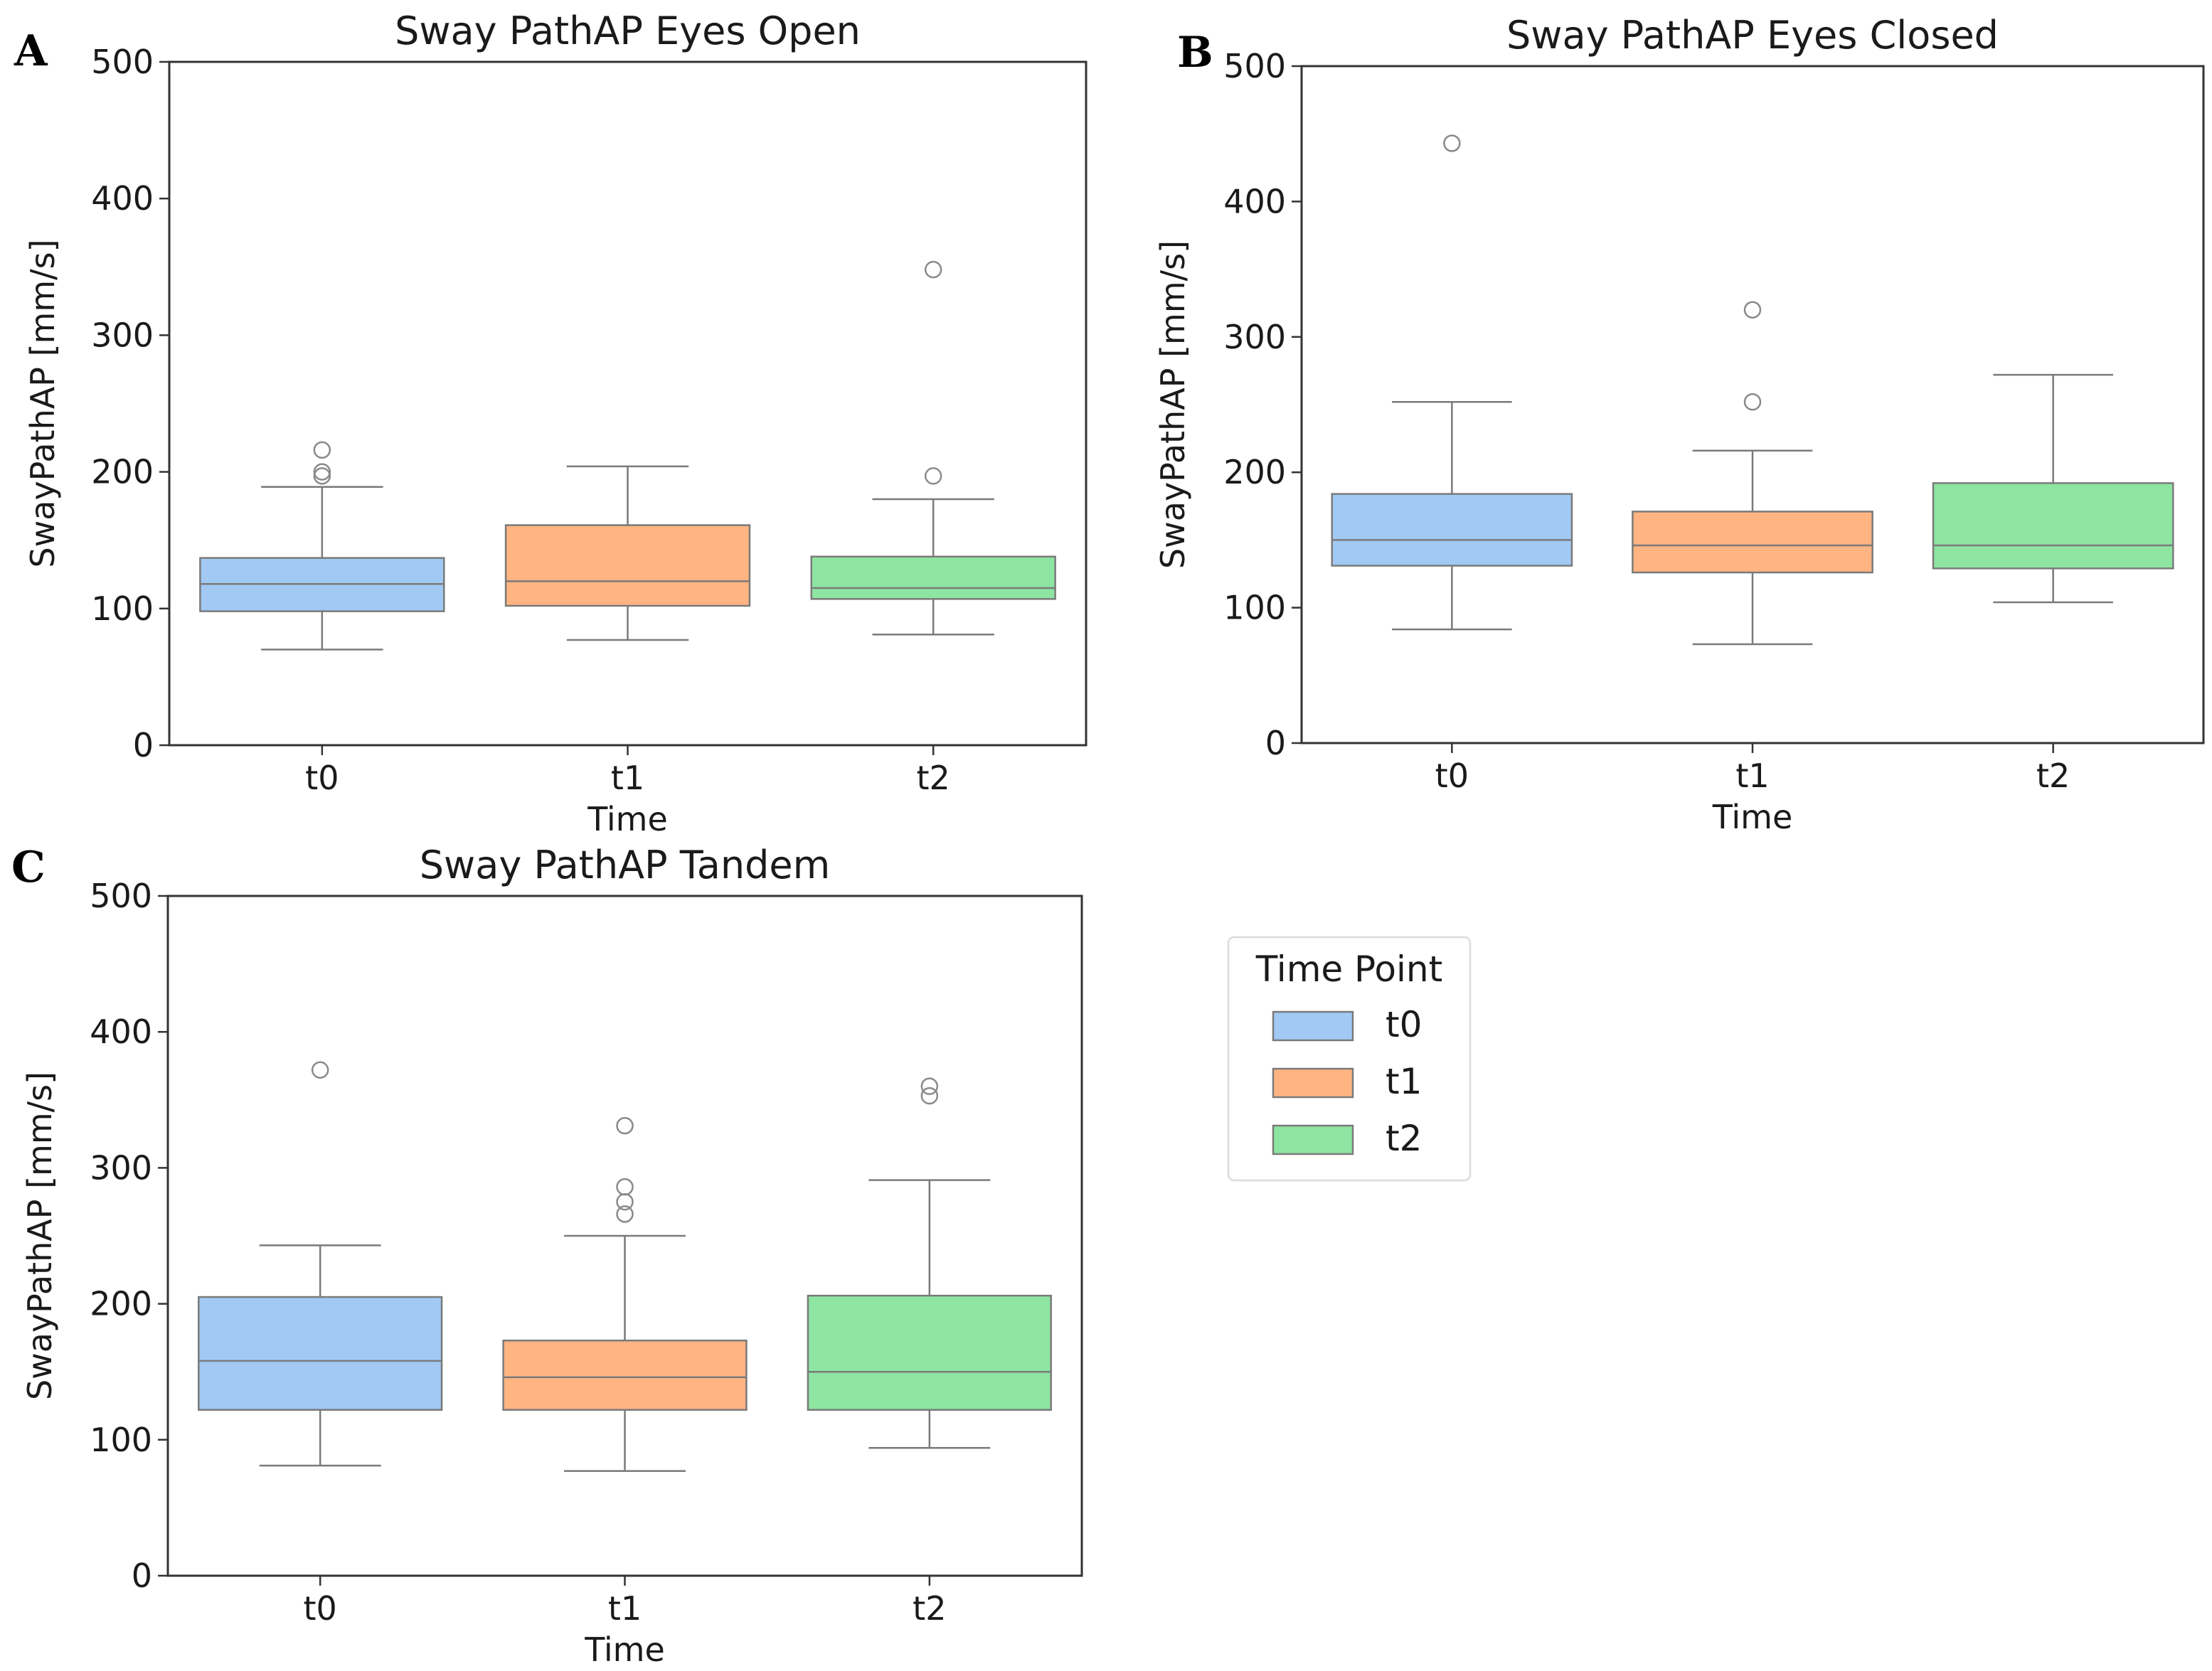 This screenshot has height=1671, width=2212. What do you see at coordinates (28, 867) in the screenshot?
I see `panel-letter: C` at bounding box center [28, 867].